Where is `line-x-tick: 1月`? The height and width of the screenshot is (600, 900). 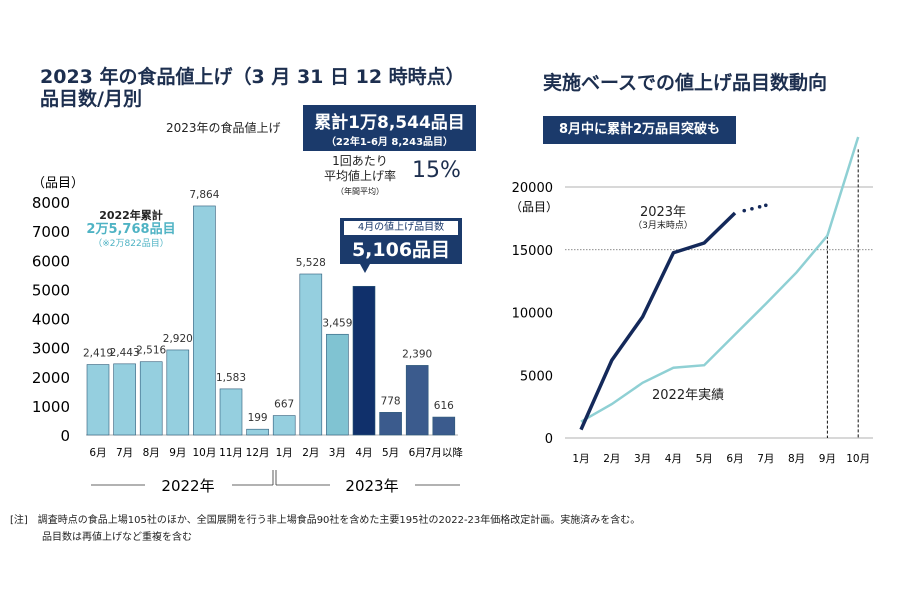
line-x-tick: 1月 is located at coordinates (580, 459).